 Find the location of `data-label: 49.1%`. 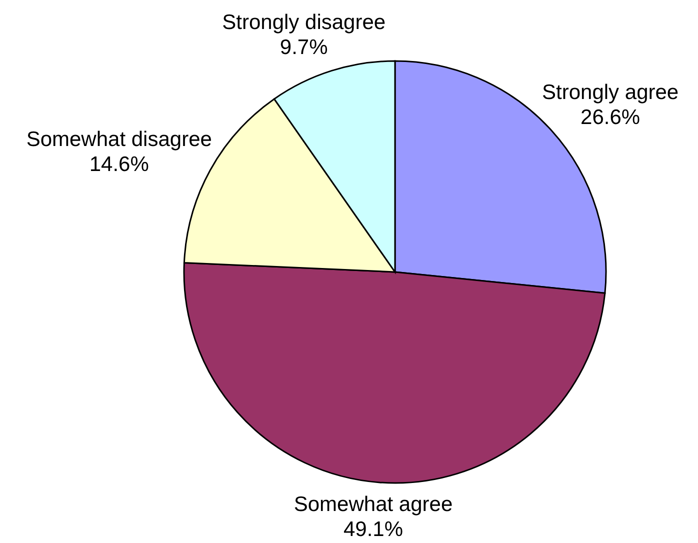

data-label: 49.1% is located at coordinates (373, 530).